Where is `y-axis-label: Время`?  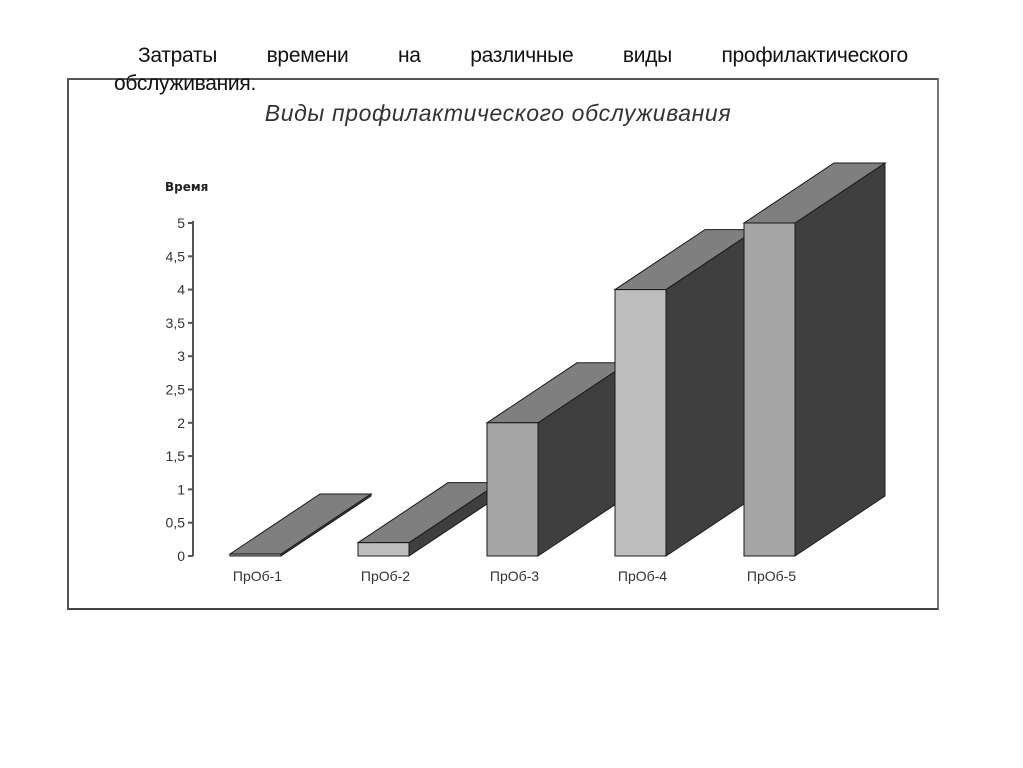
y-axis-label: Время is located at coordinates (186, 187).